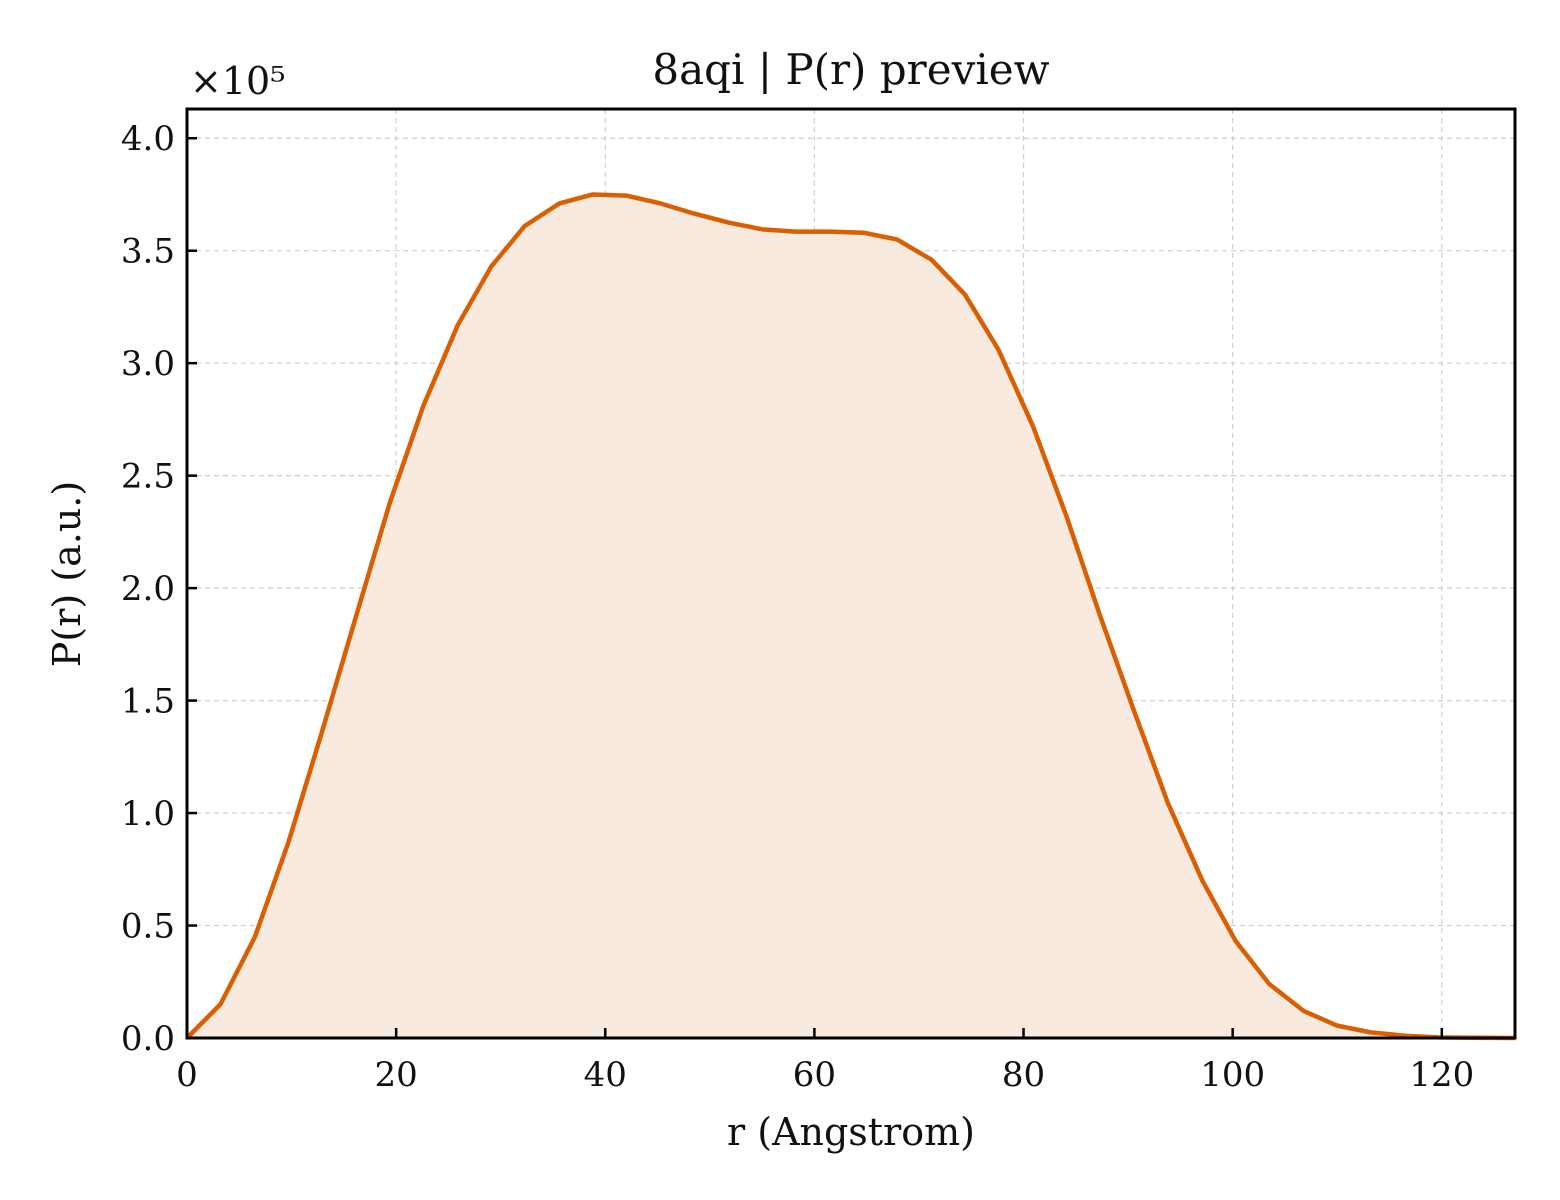 The image size is (1560, 1200). Describe the element at coordinates (187, 1075) in the screenshot. I see `x-tick-label: 0` at that location.